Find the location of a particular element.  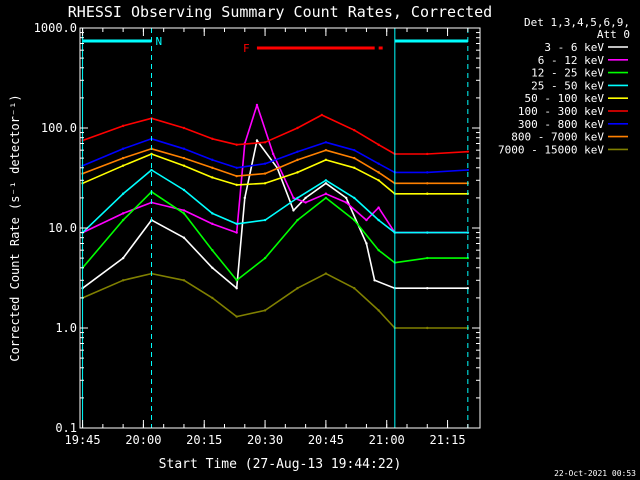

y-tick-label: 0.1 is located at coordinates (66, 428).